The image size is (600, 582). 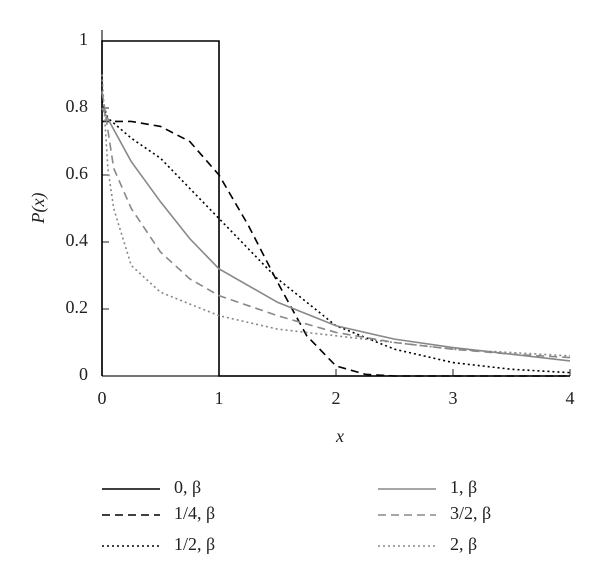 I want to click on x-tick-label: 4, so click(x=570, y=398).